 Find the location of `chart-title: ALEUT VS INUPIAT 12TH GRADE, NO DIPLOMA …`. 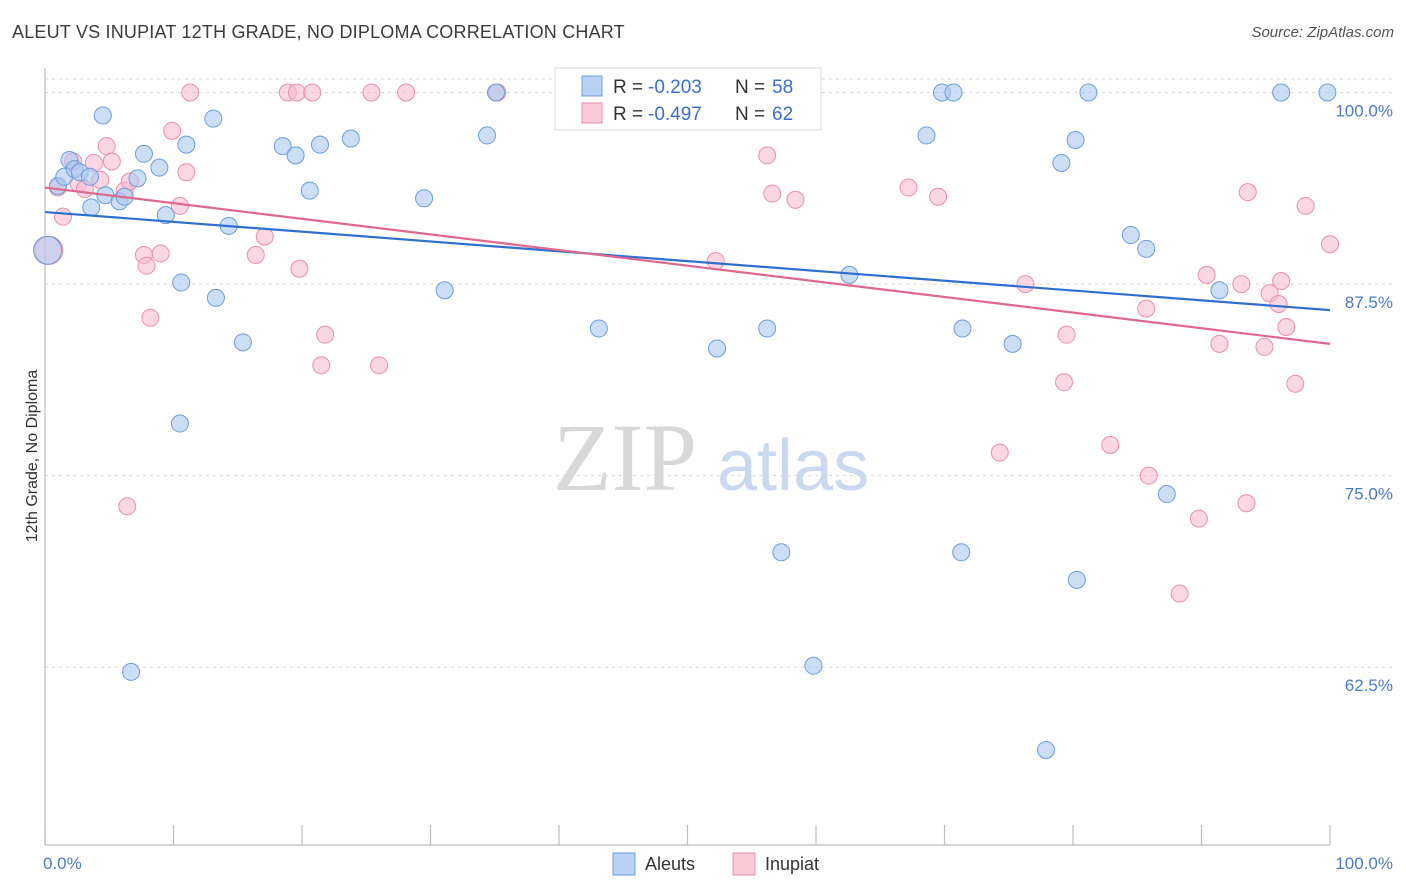

chart-title: ALEUT VS INUPIAT 12TH GRADE, NO DIPLOMA … is located at coordinates (318, 32).